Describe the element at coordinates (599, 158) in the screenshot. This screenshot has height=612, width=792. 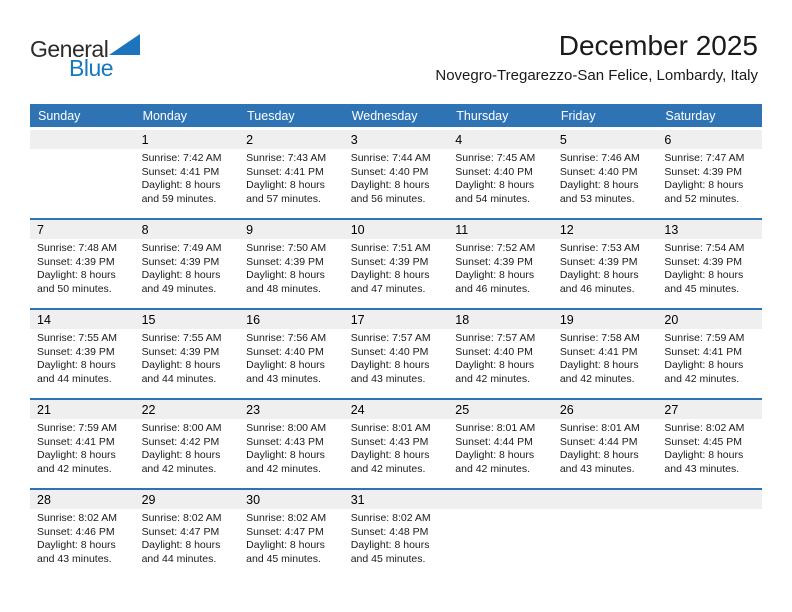
I see `sunrise-text: Sunrise: 7:46 AM` at that location.